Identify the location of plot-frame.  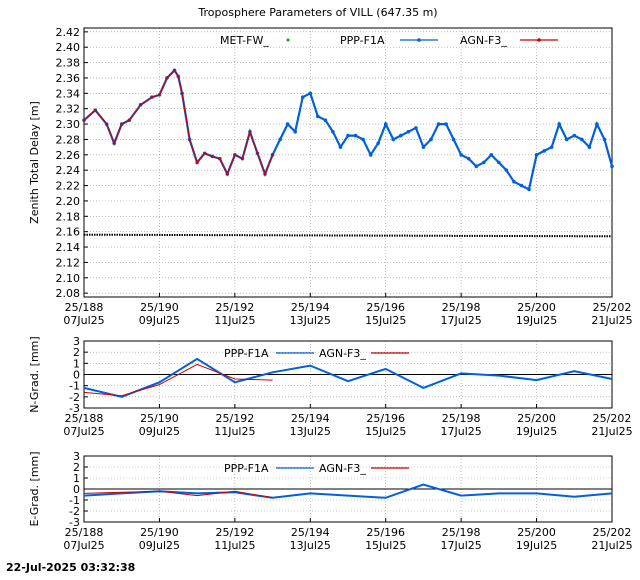
(348, 374).